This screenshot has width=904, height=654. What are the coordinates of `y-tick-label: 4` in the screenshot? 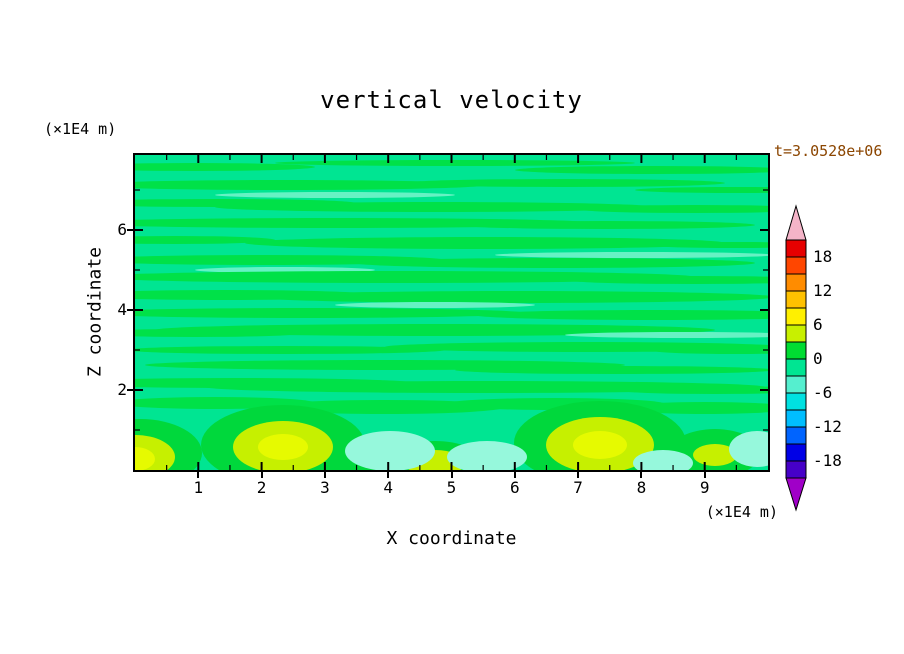 It's located at (122, 309).